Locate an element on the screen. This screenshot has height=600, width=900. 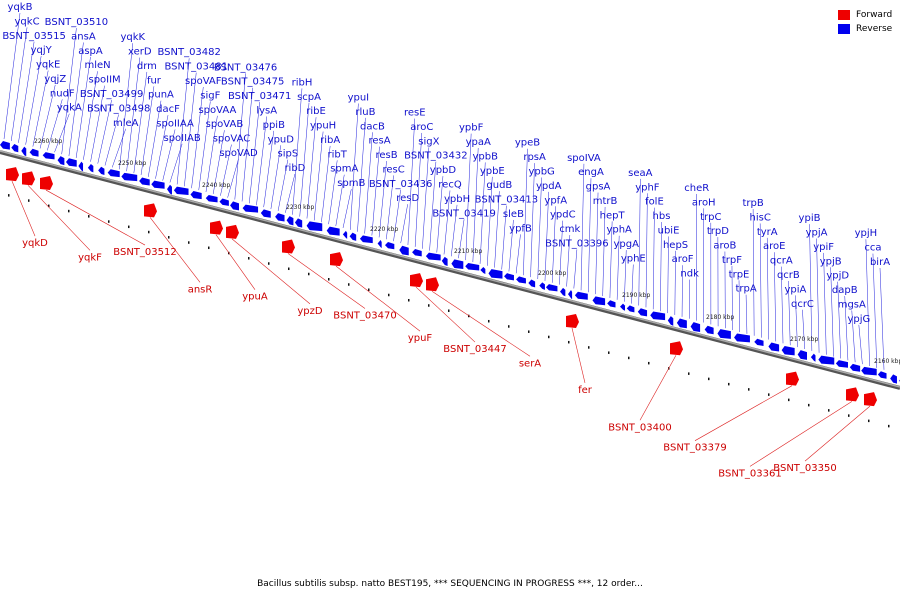
reverse-gene-label: trpC is located at coordinates (710, 217).